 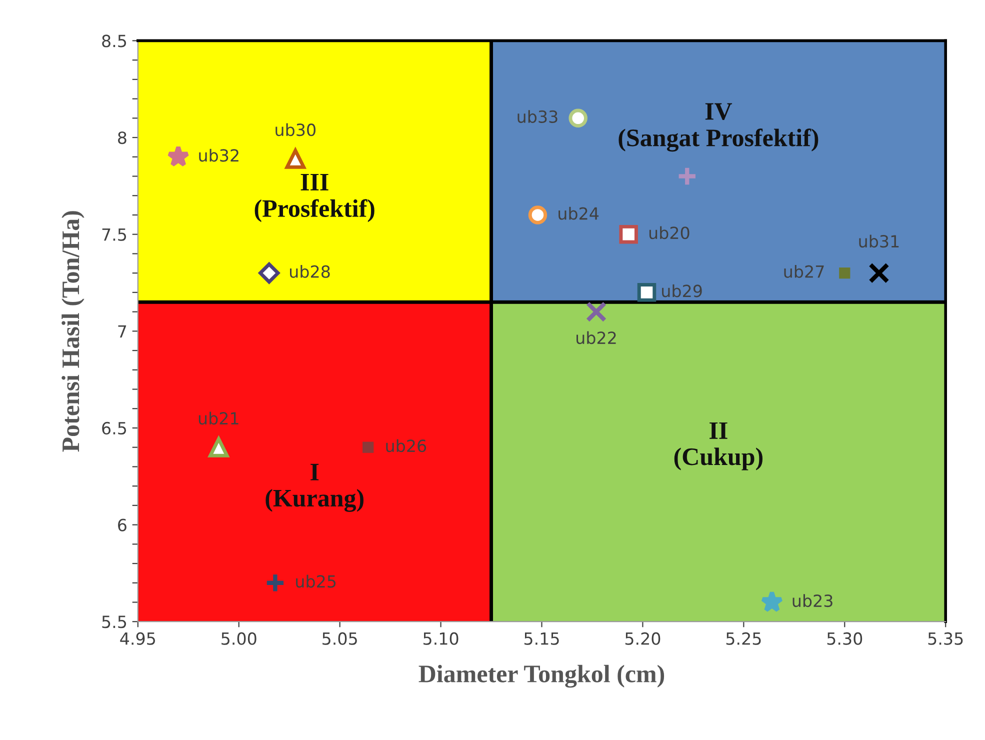 I want to click on series-label: ub30, so click(x=296, y=129).